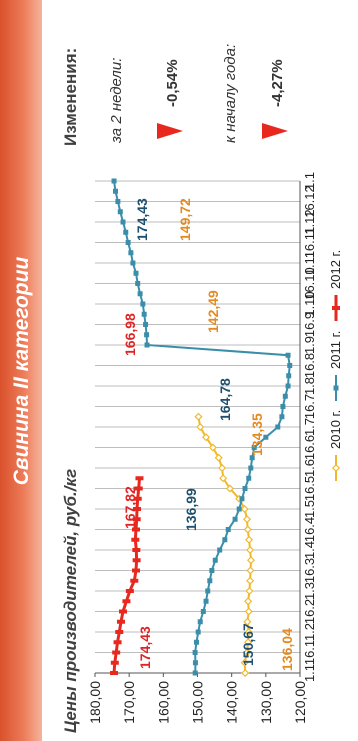 The height and width of the screenshot is (741, 358). I want to click on y-tick-label: 150,00, so click(198, 702).